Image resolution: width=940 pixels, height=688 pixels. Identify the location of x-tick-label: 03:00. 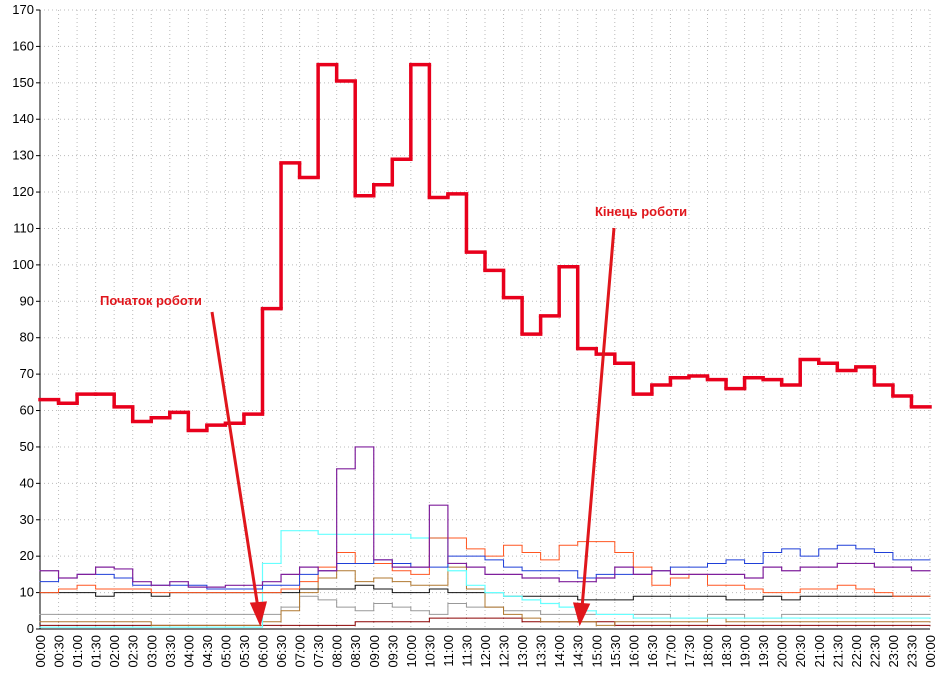
(151, 651).